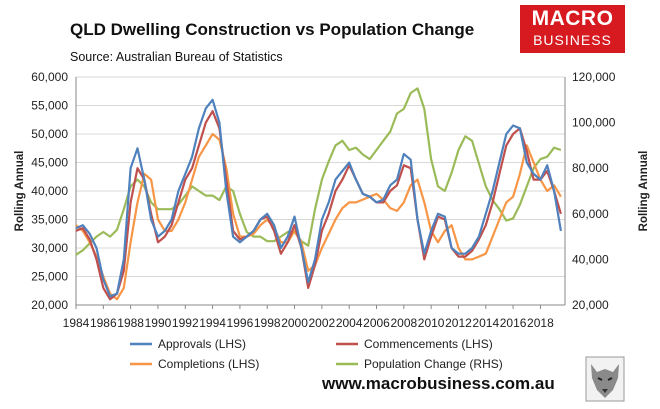 The width and height of the screenshot is (660, 409). What do you see at coordinates (572, 40) in the screenshot?
I see `logo-line-2: BUSINESS` at bounding box center [572, 40].